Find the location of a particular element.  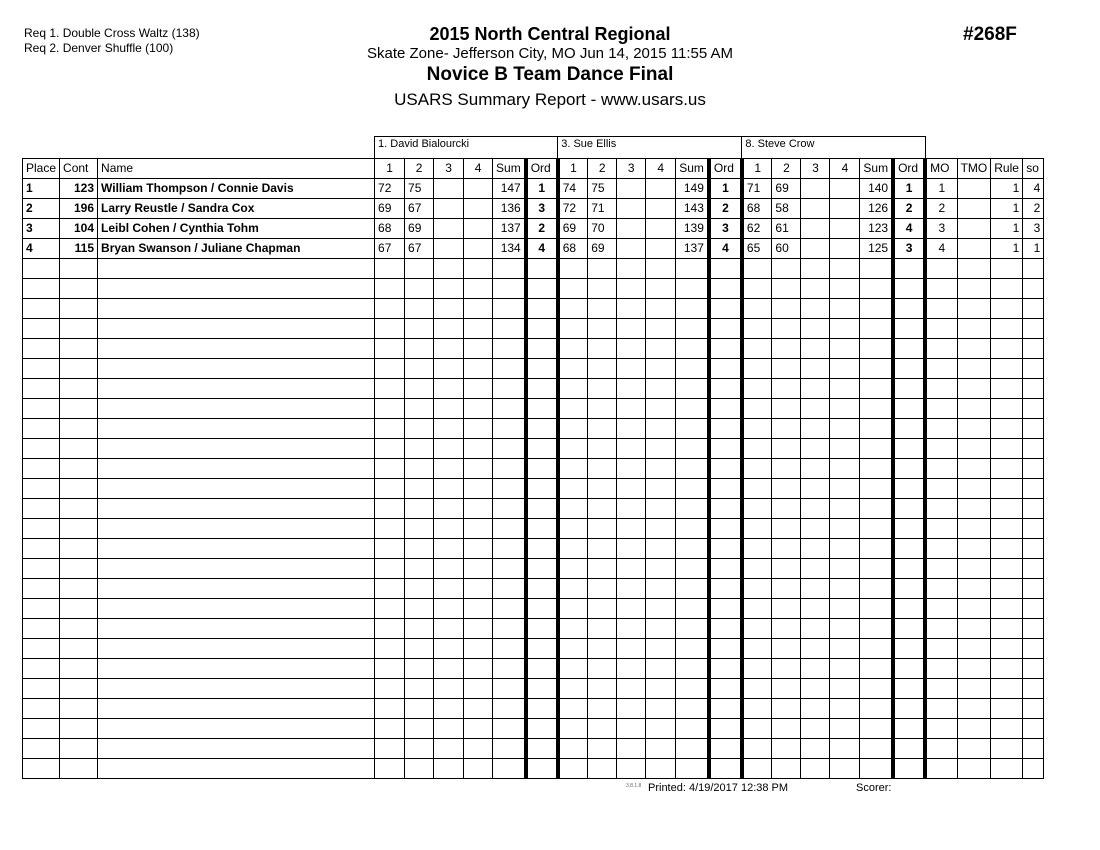

judge-3-col-header: Sum is located at coordinates (876, 168).